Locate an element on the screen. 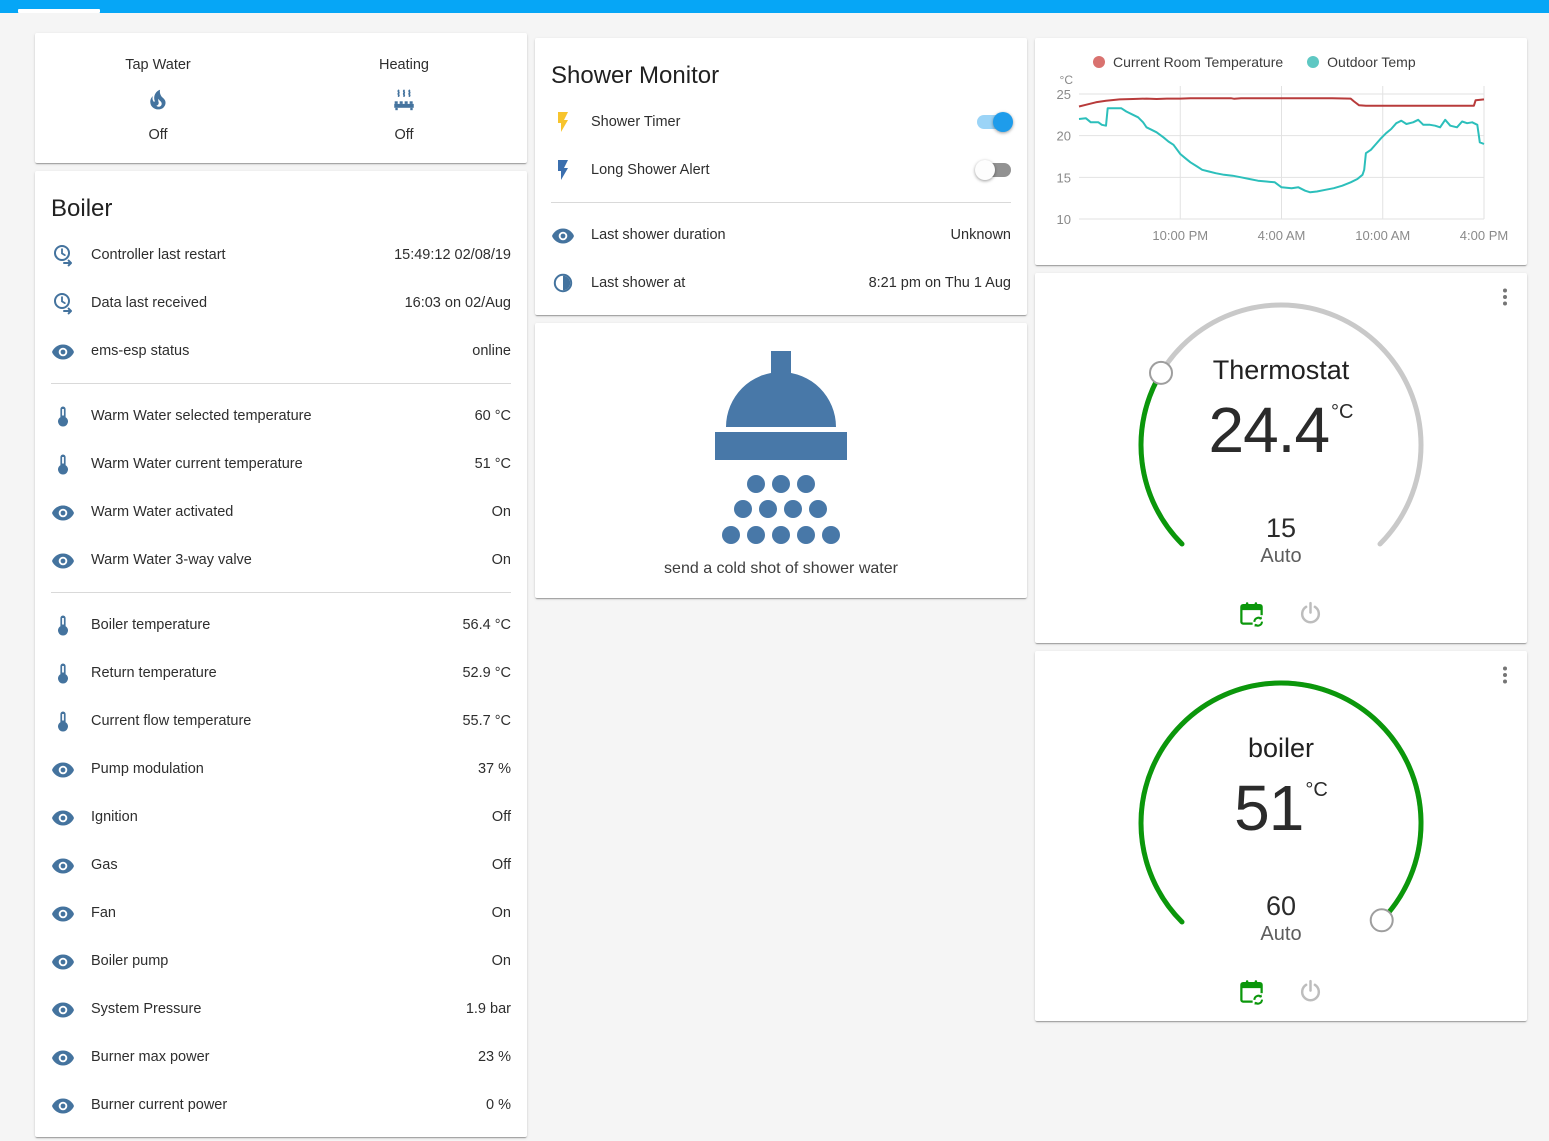 This screenshot has width=1549, height=1141. entity-state: 15:49:12 02/08/19 is located at coordinates (452, 255).